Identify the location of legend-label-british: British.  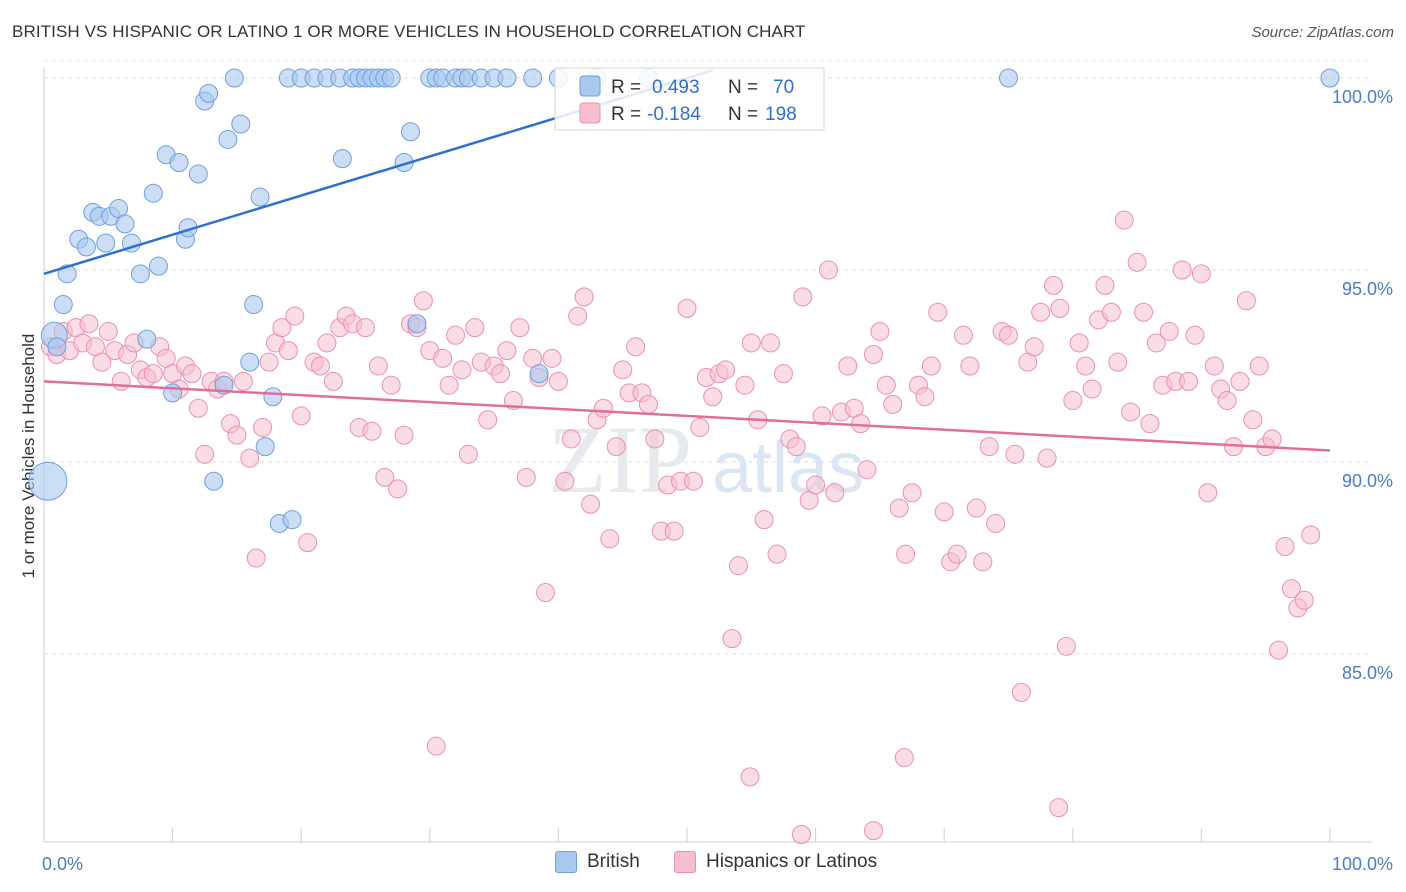
(613, 861).